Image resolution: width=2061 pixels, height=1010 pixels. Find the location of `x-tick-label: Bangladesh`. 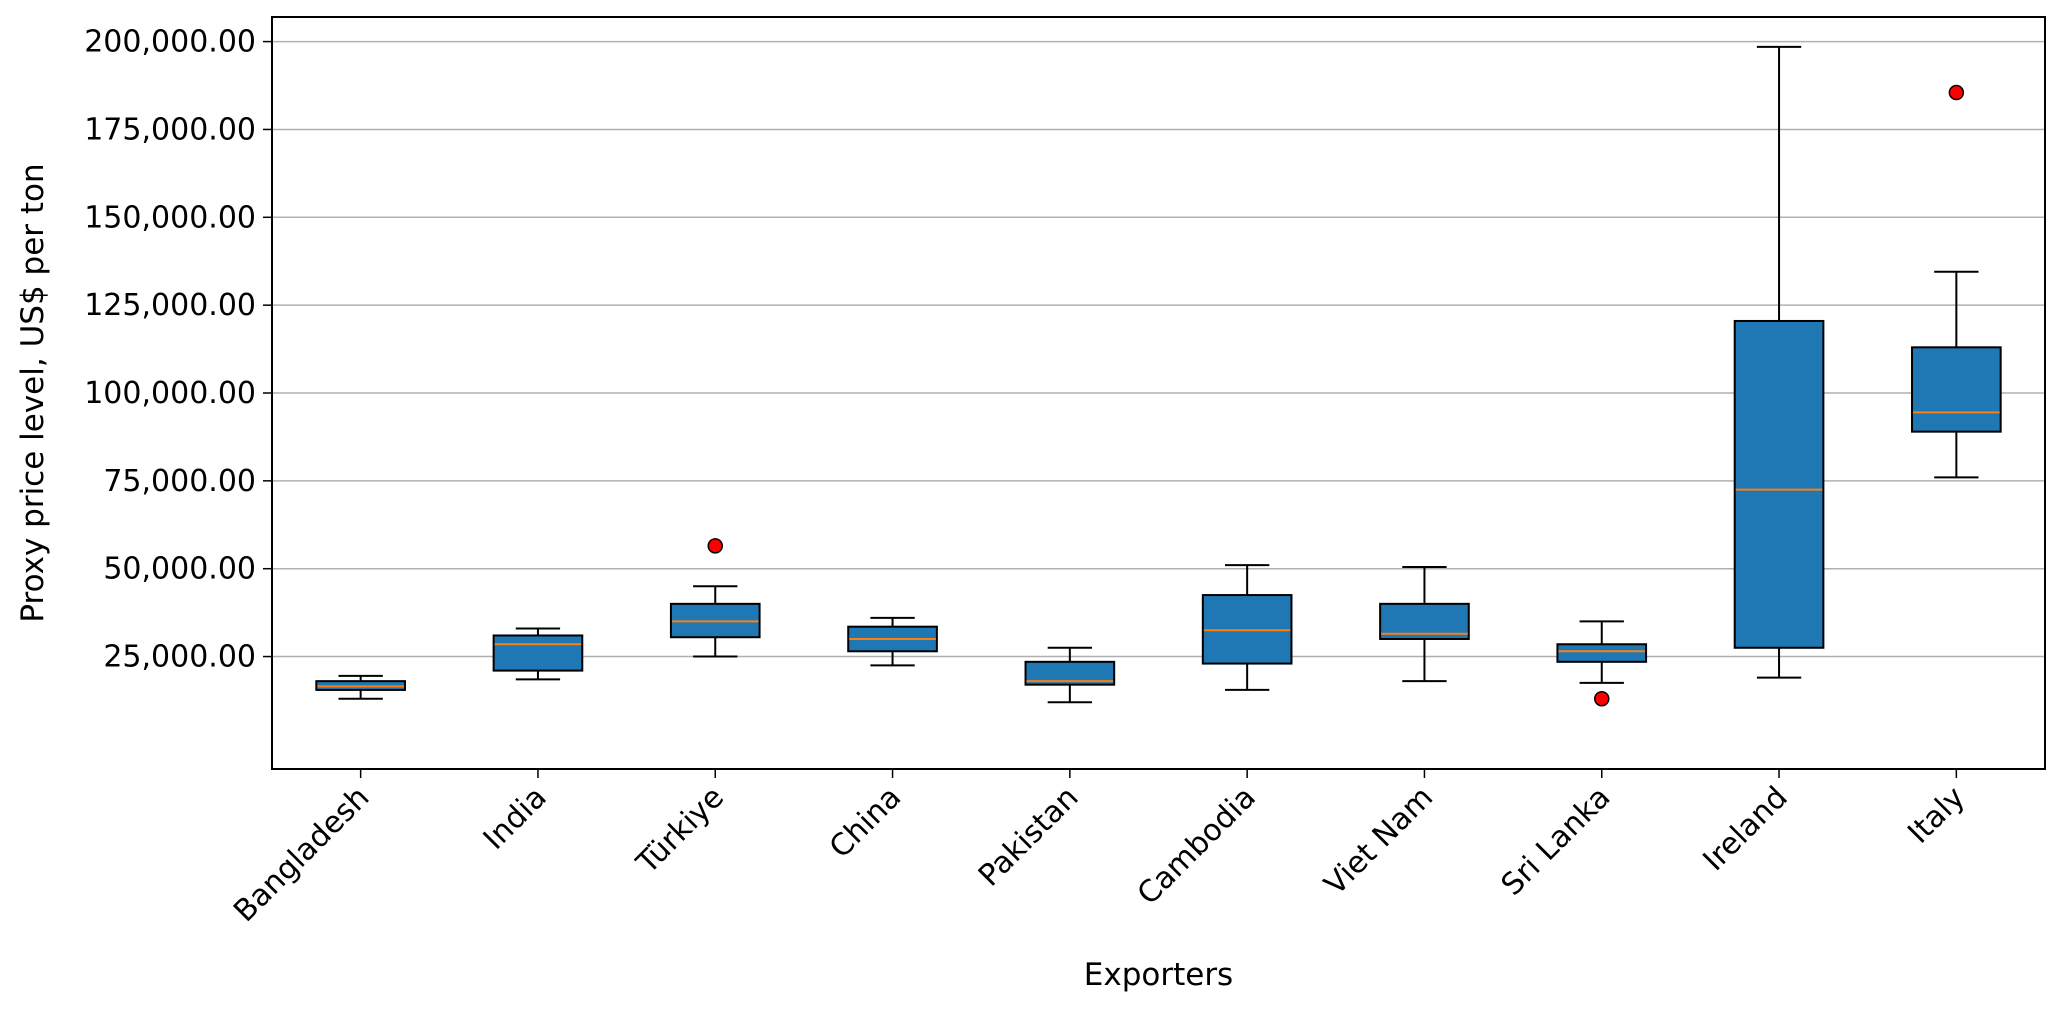

x-tick-label: Bangladesh is located at coordinates (301, 854).